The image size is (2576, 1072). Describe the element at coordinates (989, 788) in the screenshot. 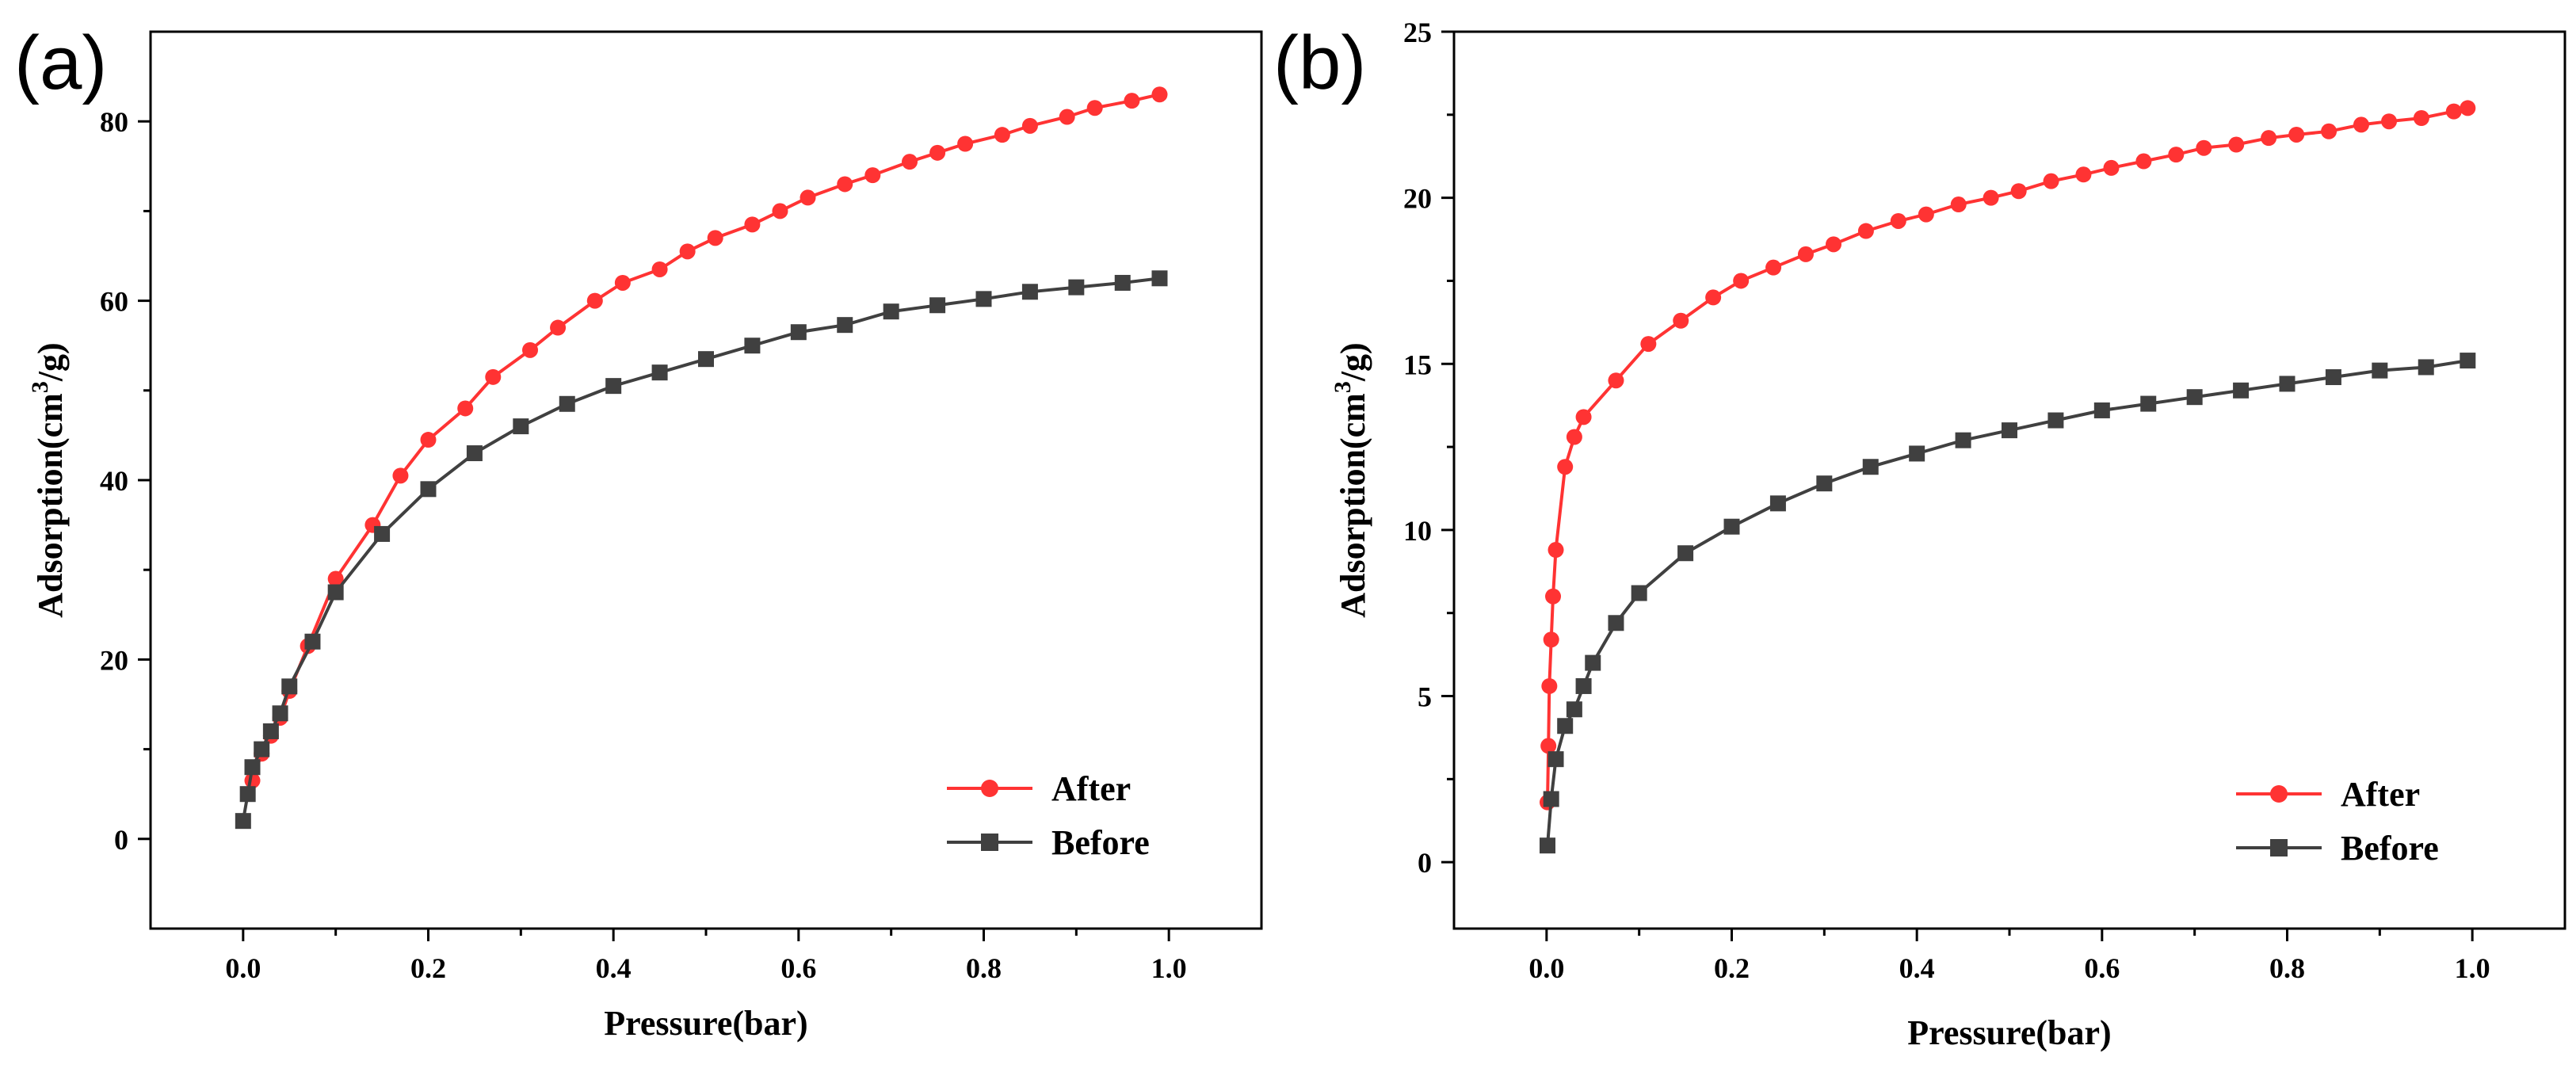

I see `legend-marker` at that location.